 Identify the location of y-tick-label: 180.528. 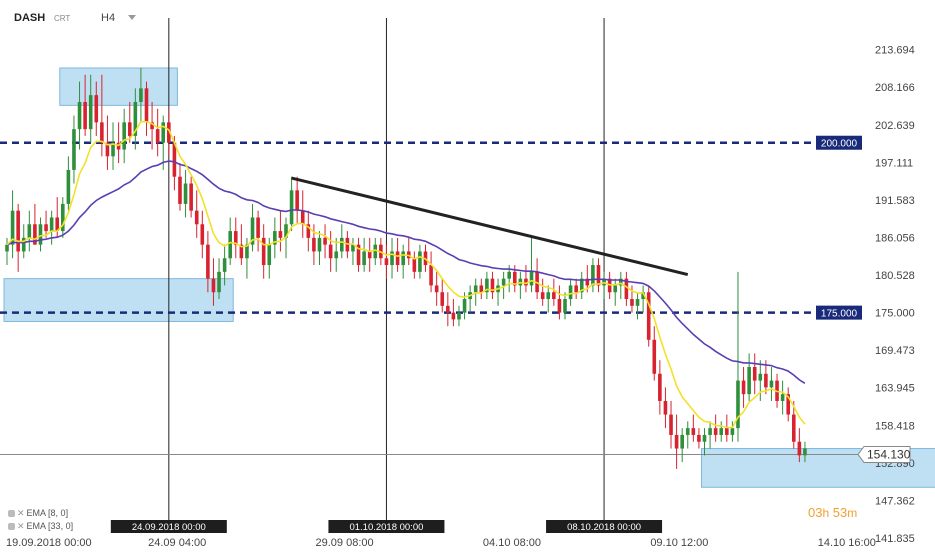
(895, 276).